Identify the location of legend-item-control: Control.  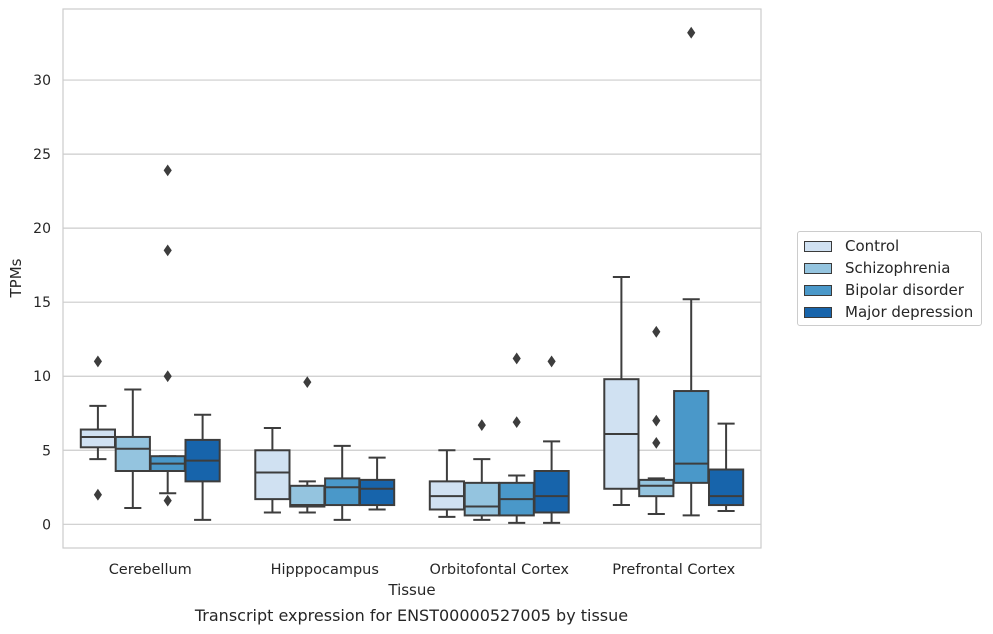
(851, 246).